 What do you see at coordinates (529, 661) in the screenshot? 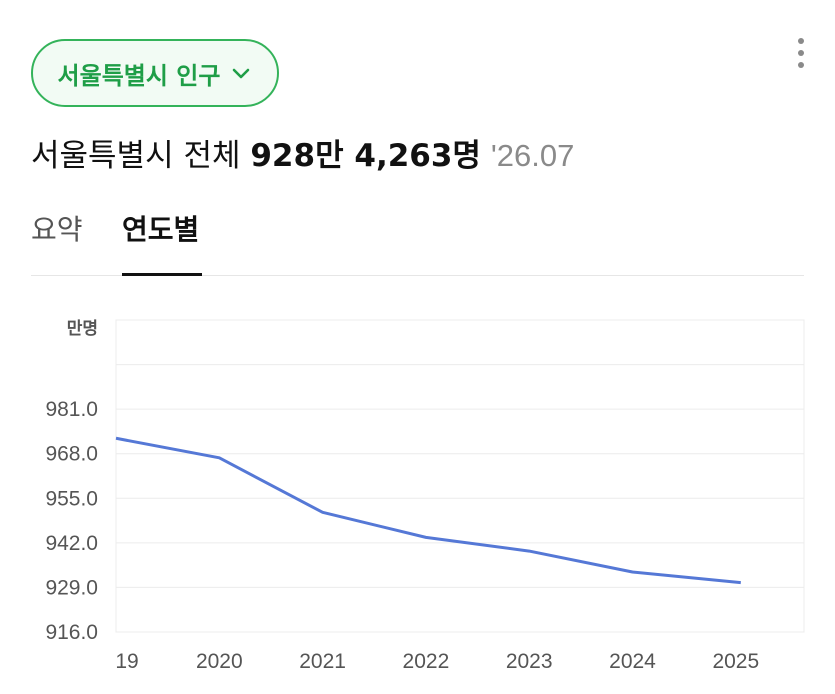
I see `x-tick-label: 2023` at bounding box center [529, 661].